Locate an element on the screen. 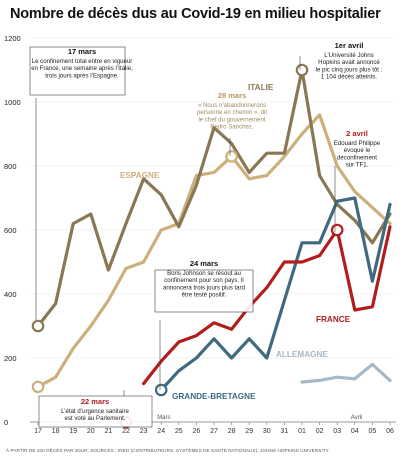 Image resolution: width=403 pixels, height=460 pixels. series-label: GRANDE-BRETAGNE is located at coordinates (214, 396).